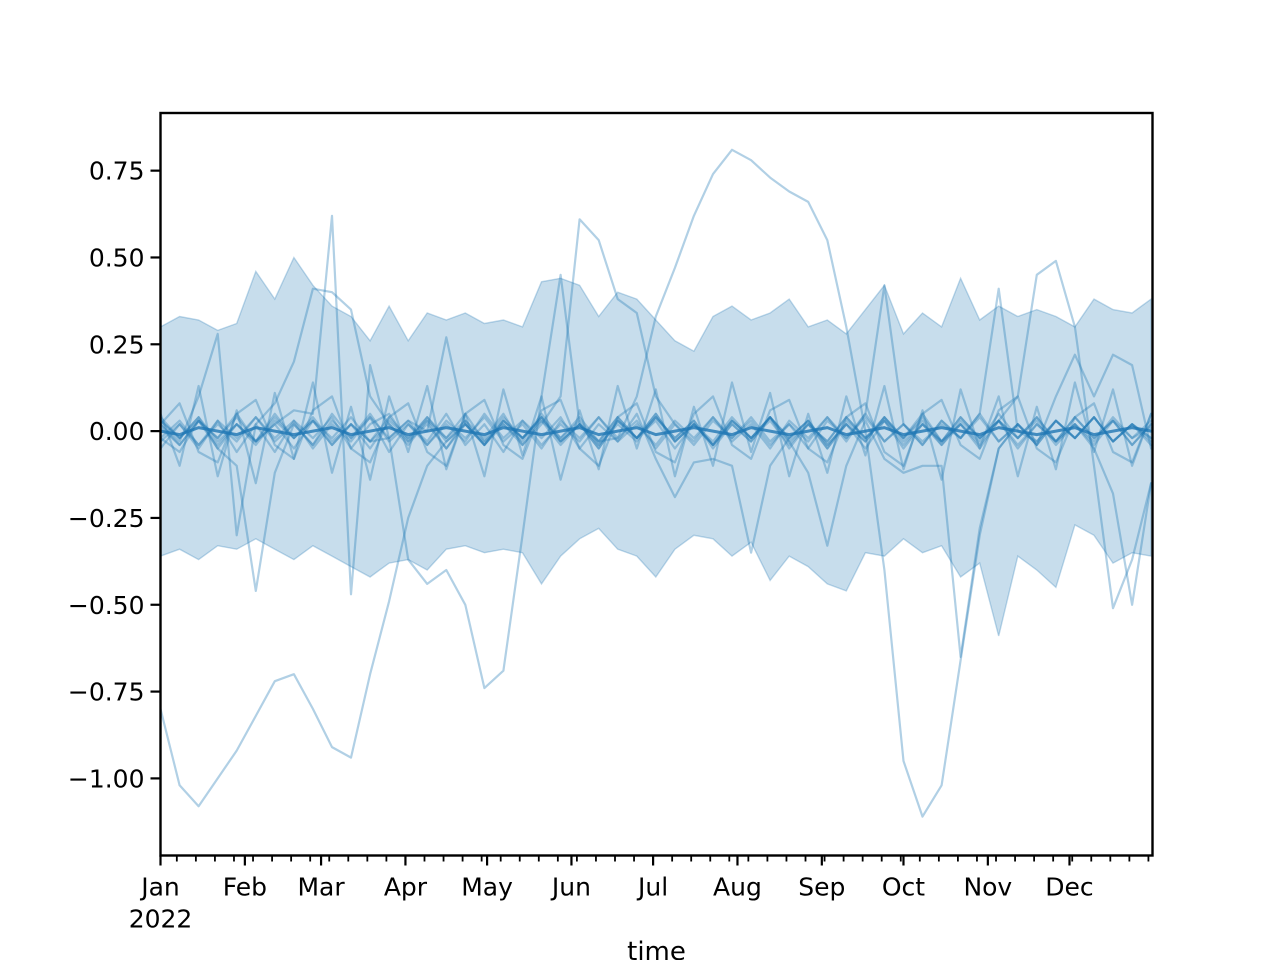  Describe the element at coordinates (903, 887) in the screenshot. I see `x-tick-label-month: Oct` at that location.